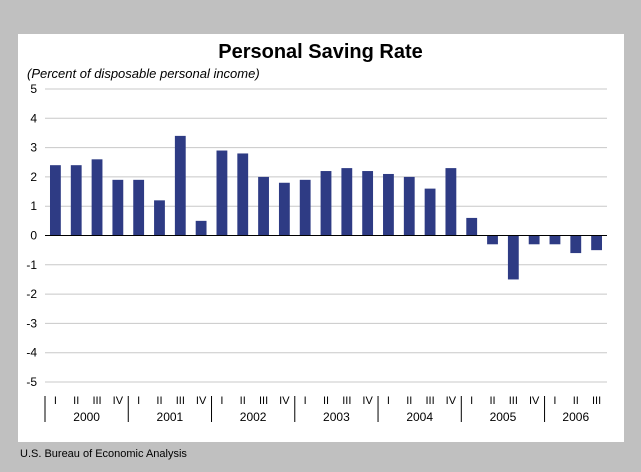 This screenshot has width=641, height=472. Describe the element at coordinates (575, 417) in the screenshot. I see `year-label: 2006` at that location.